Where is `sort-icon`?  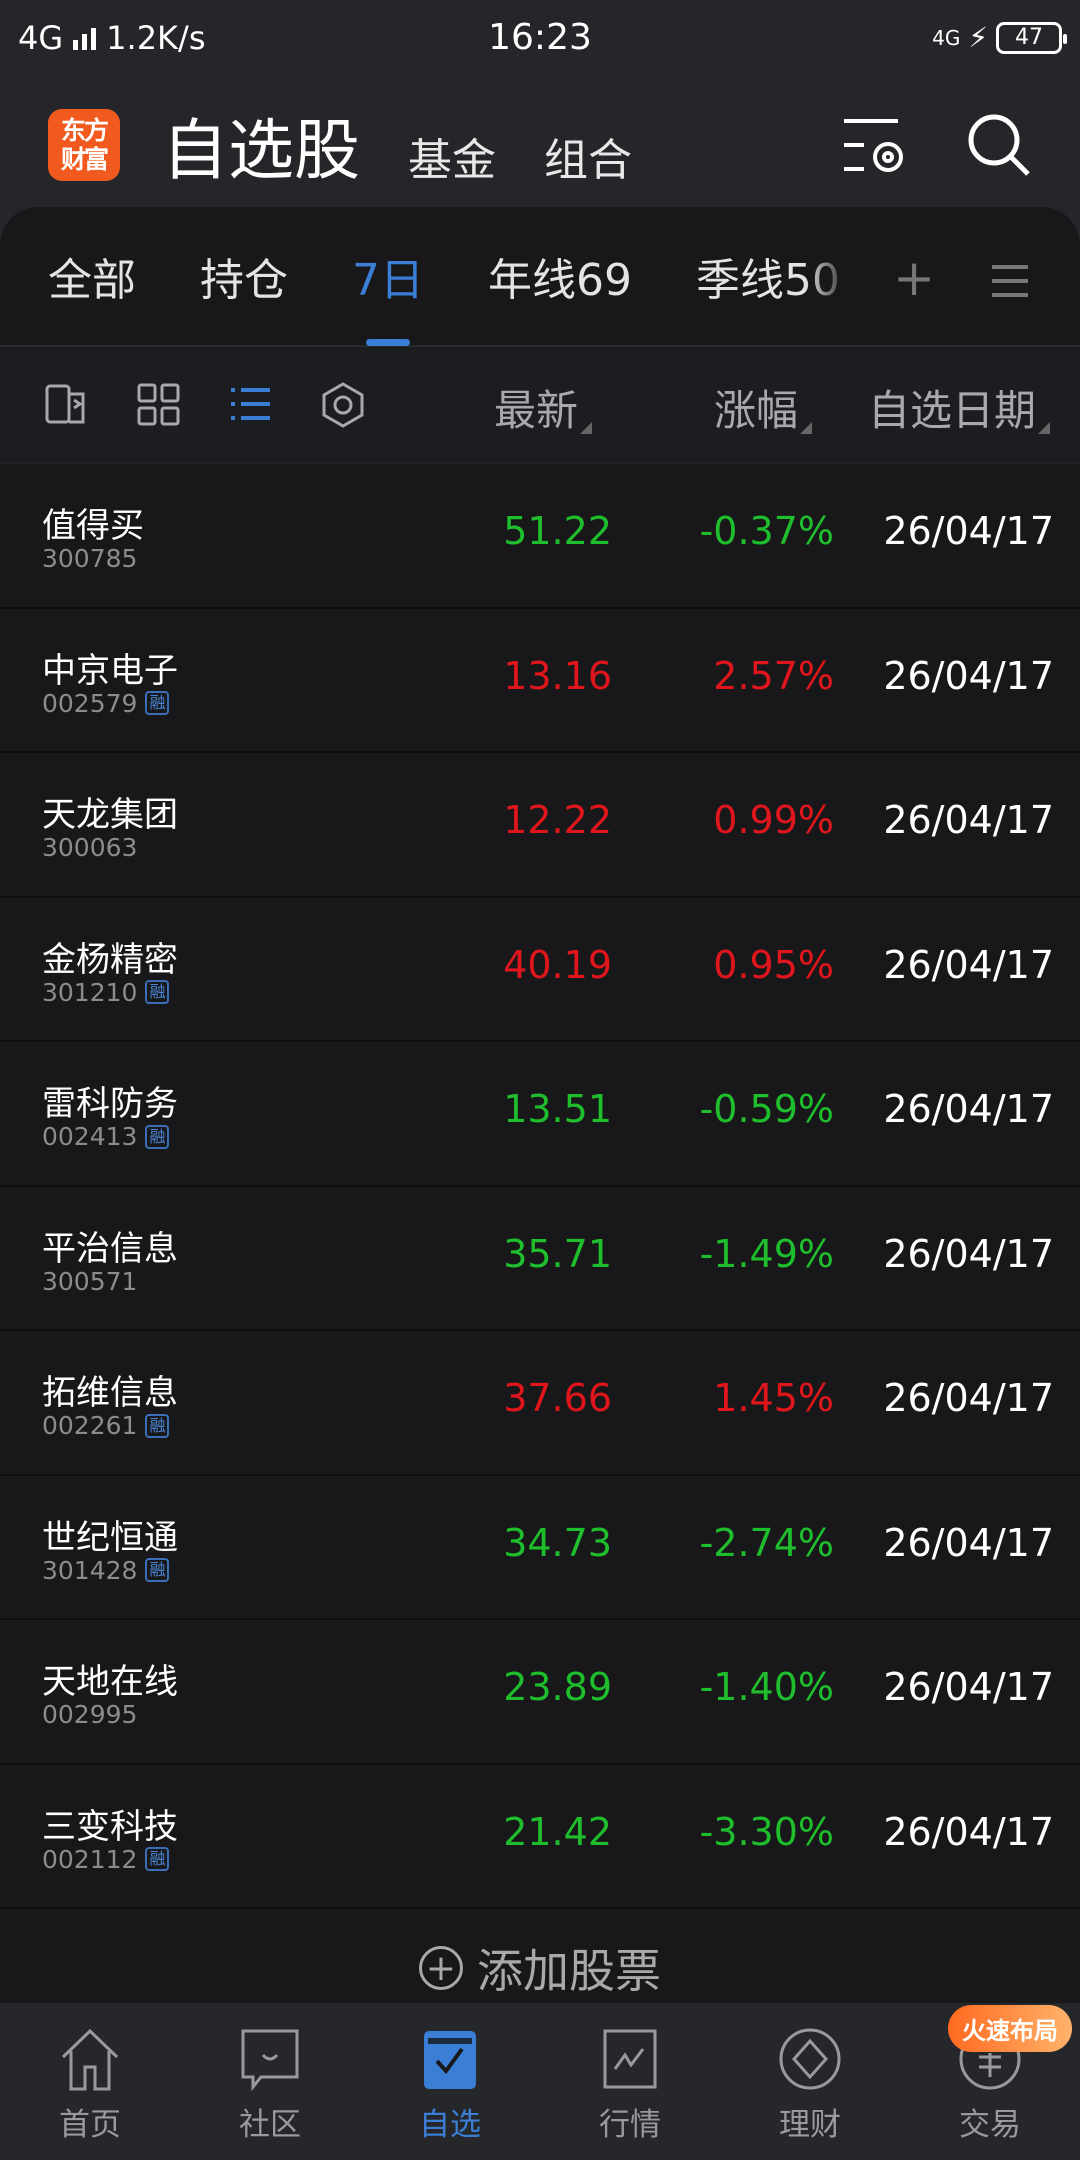
sort-icon is located at coordinates (586, 428).